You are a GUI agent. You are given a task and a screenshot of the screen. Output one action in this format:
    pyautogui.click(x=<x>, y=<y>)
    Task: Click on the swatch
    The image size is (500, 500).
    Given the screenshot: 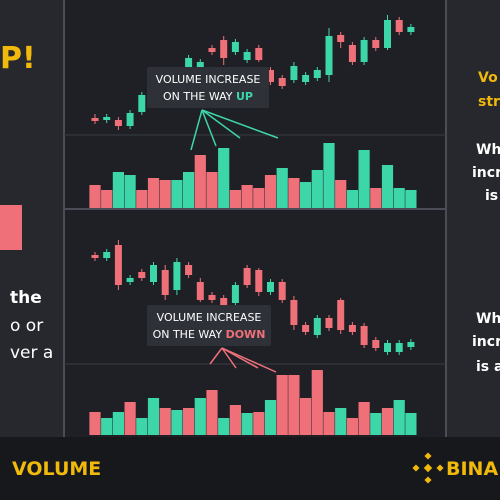 What is the action you would take?
    pyautogui.click(x=11, y=227)
    